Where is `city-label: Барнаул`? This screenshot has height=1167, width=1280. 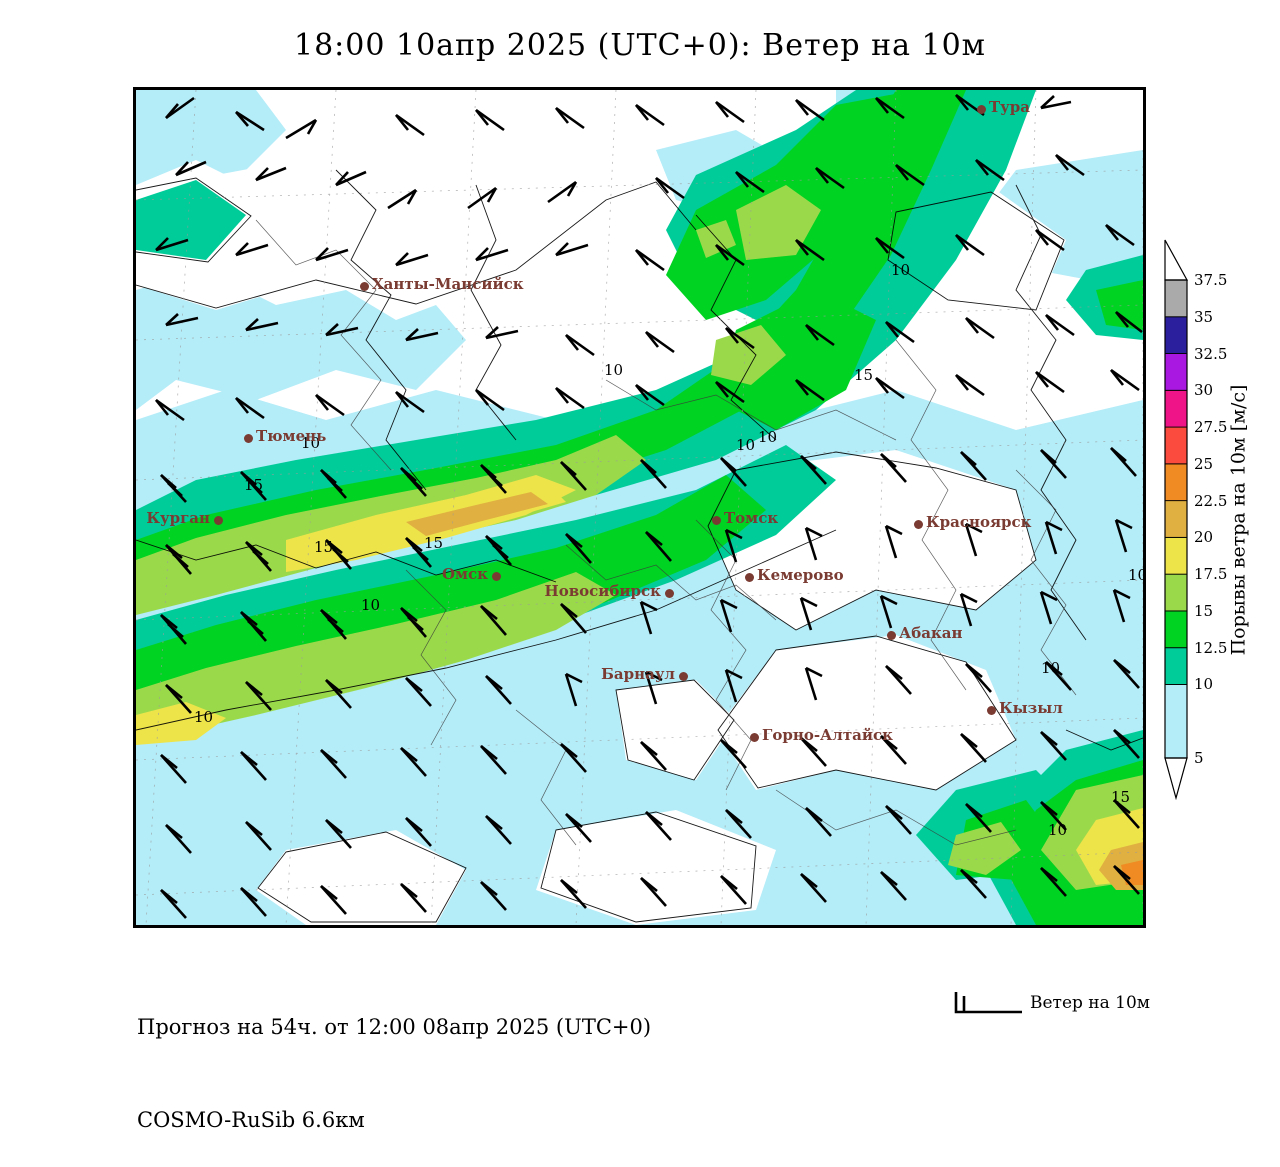
city-label: Барнаул is located at coordinates (638, 674).